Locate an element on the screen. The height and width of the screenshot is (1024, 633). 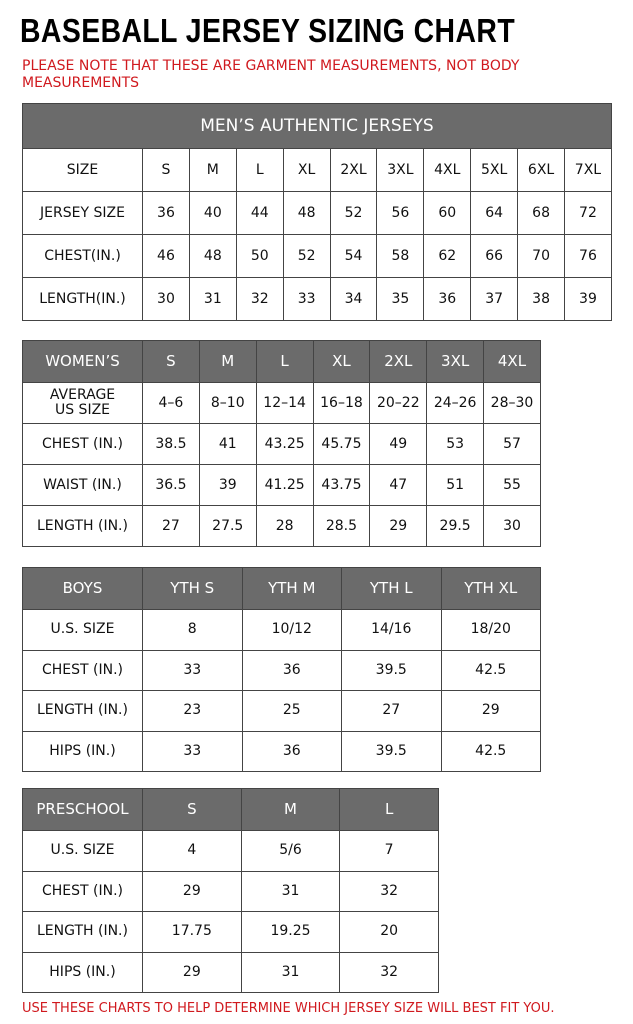
table-cell: L is located at coordinates (260, 170).